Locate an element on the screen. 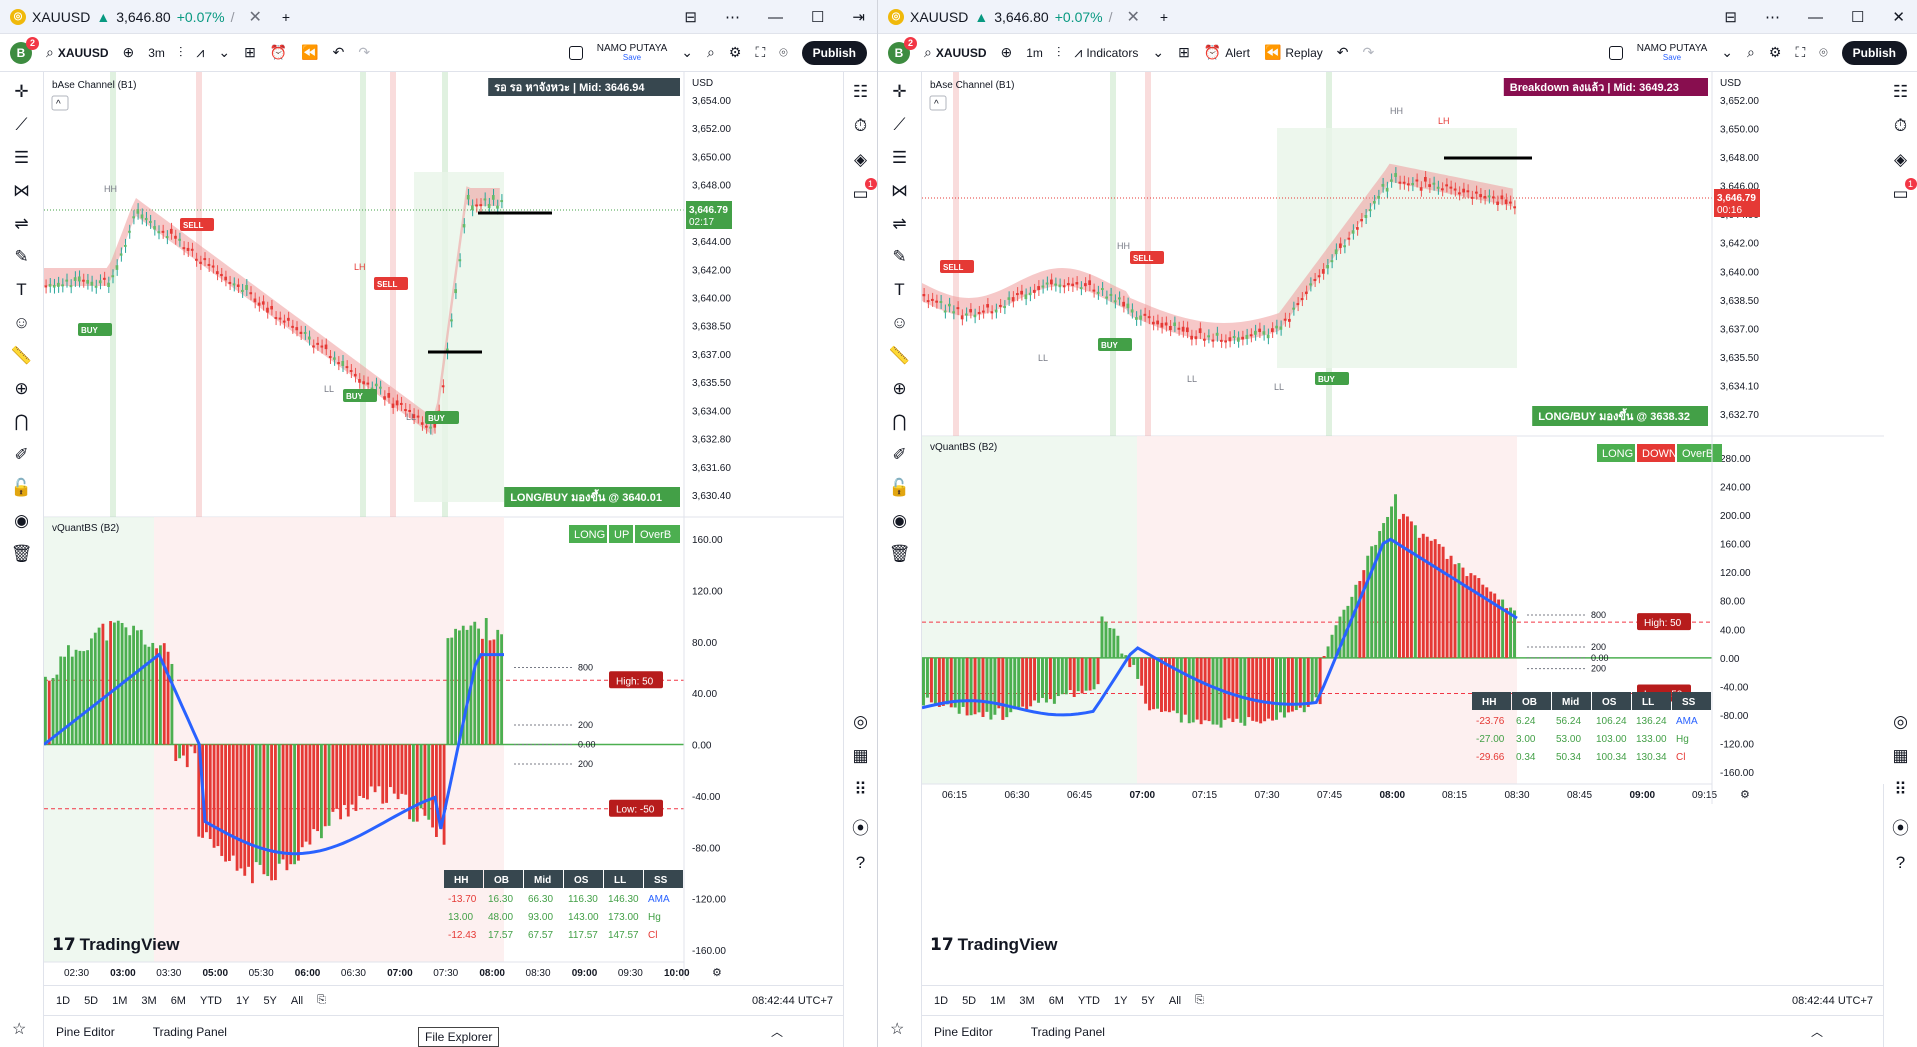  broadcast-icon: ⦿ is located at coordinates (860, 828).